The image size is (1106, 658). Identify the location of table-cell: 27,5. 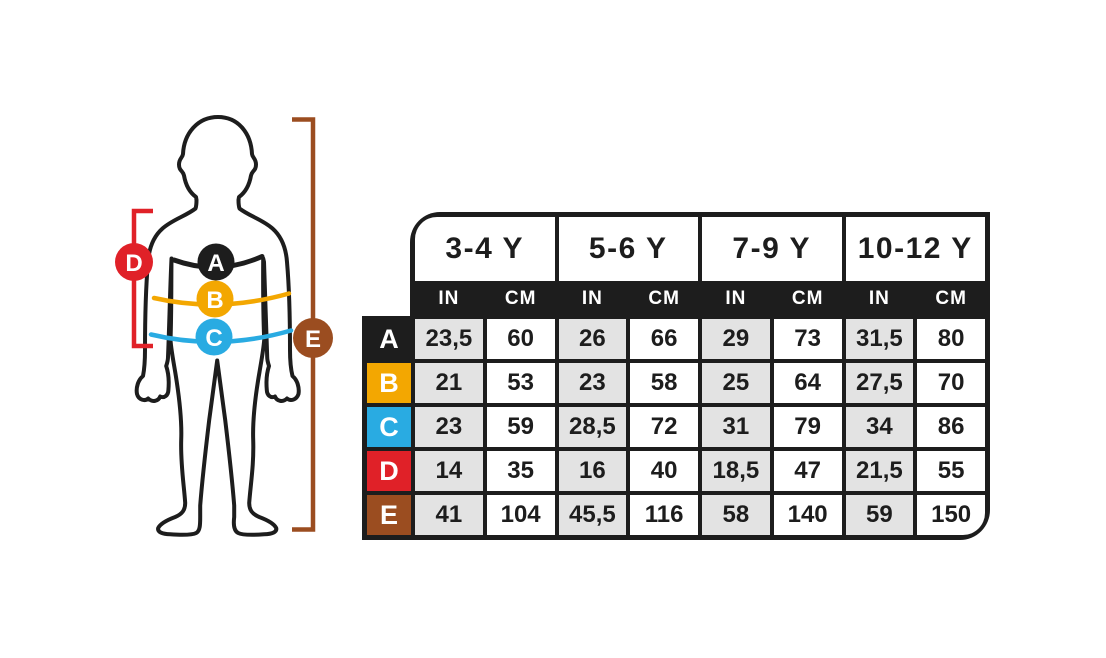
(879, 383).